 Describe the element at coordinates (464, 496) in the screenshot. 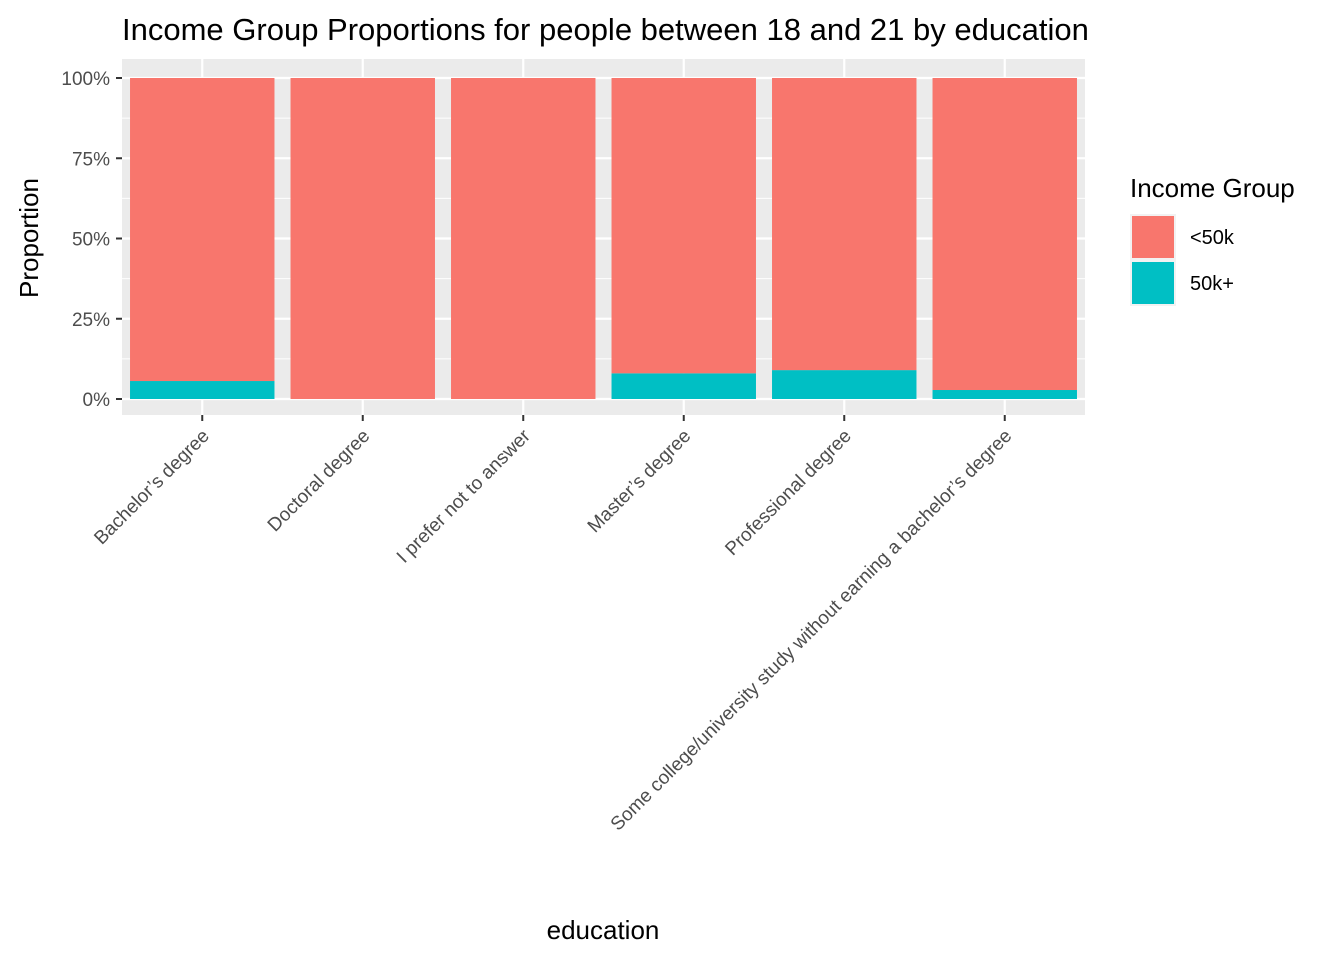

I see `x-tick-label: I prefer not to answer` at that location.